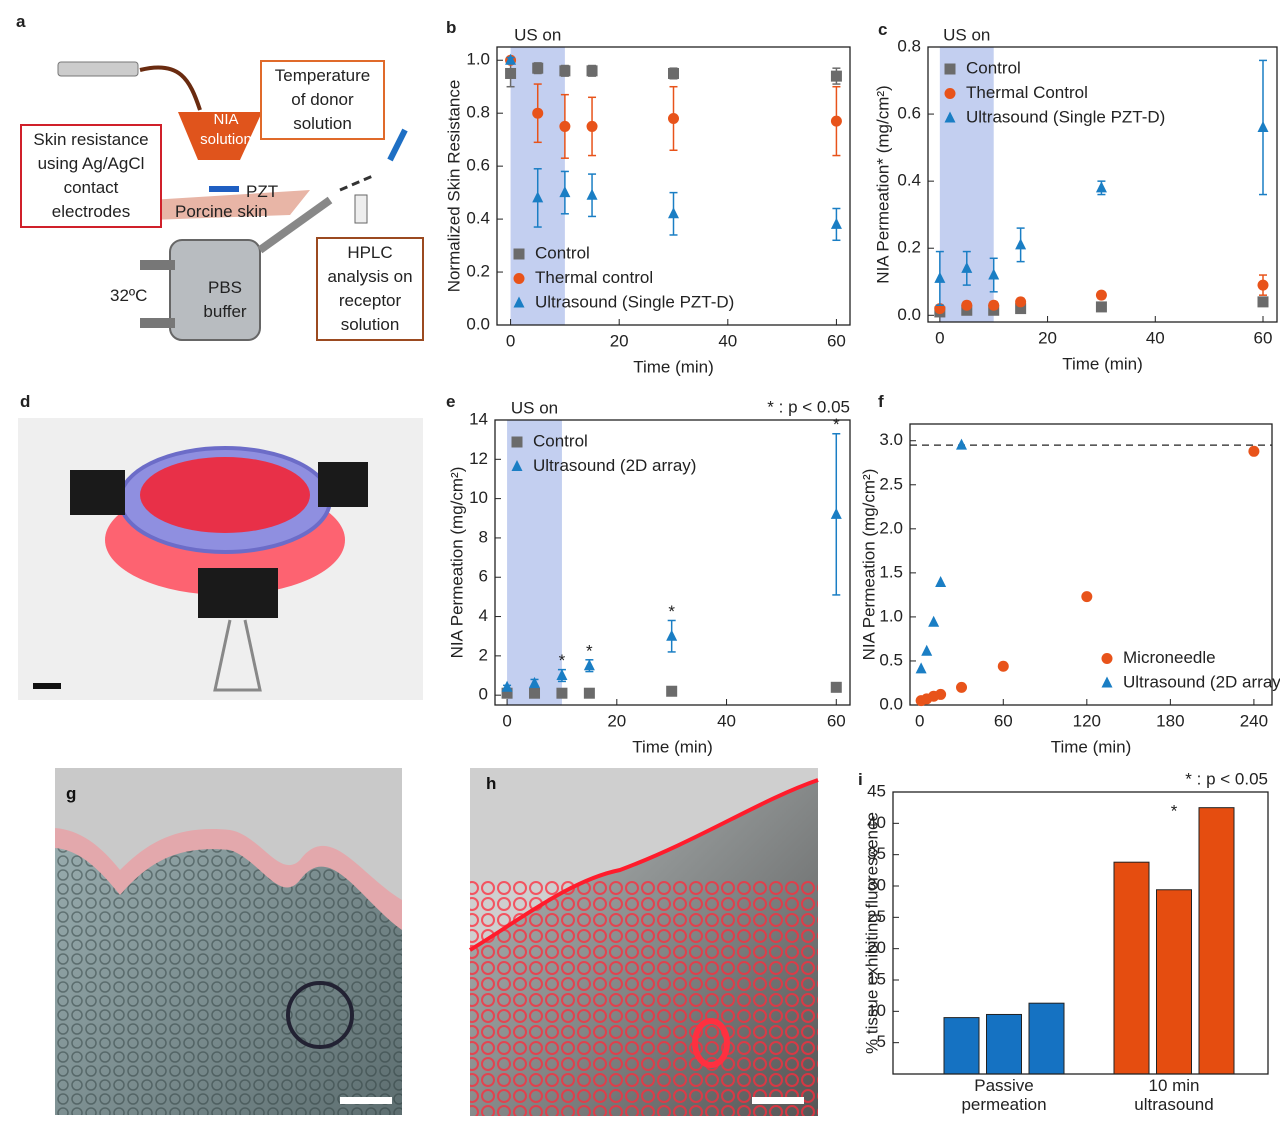 The height and width of the screenshot is (1126, 1280). Describe the element at coordinates (1169, 657) in the screenshot. I see `legend-label: Microneedle` at that location.